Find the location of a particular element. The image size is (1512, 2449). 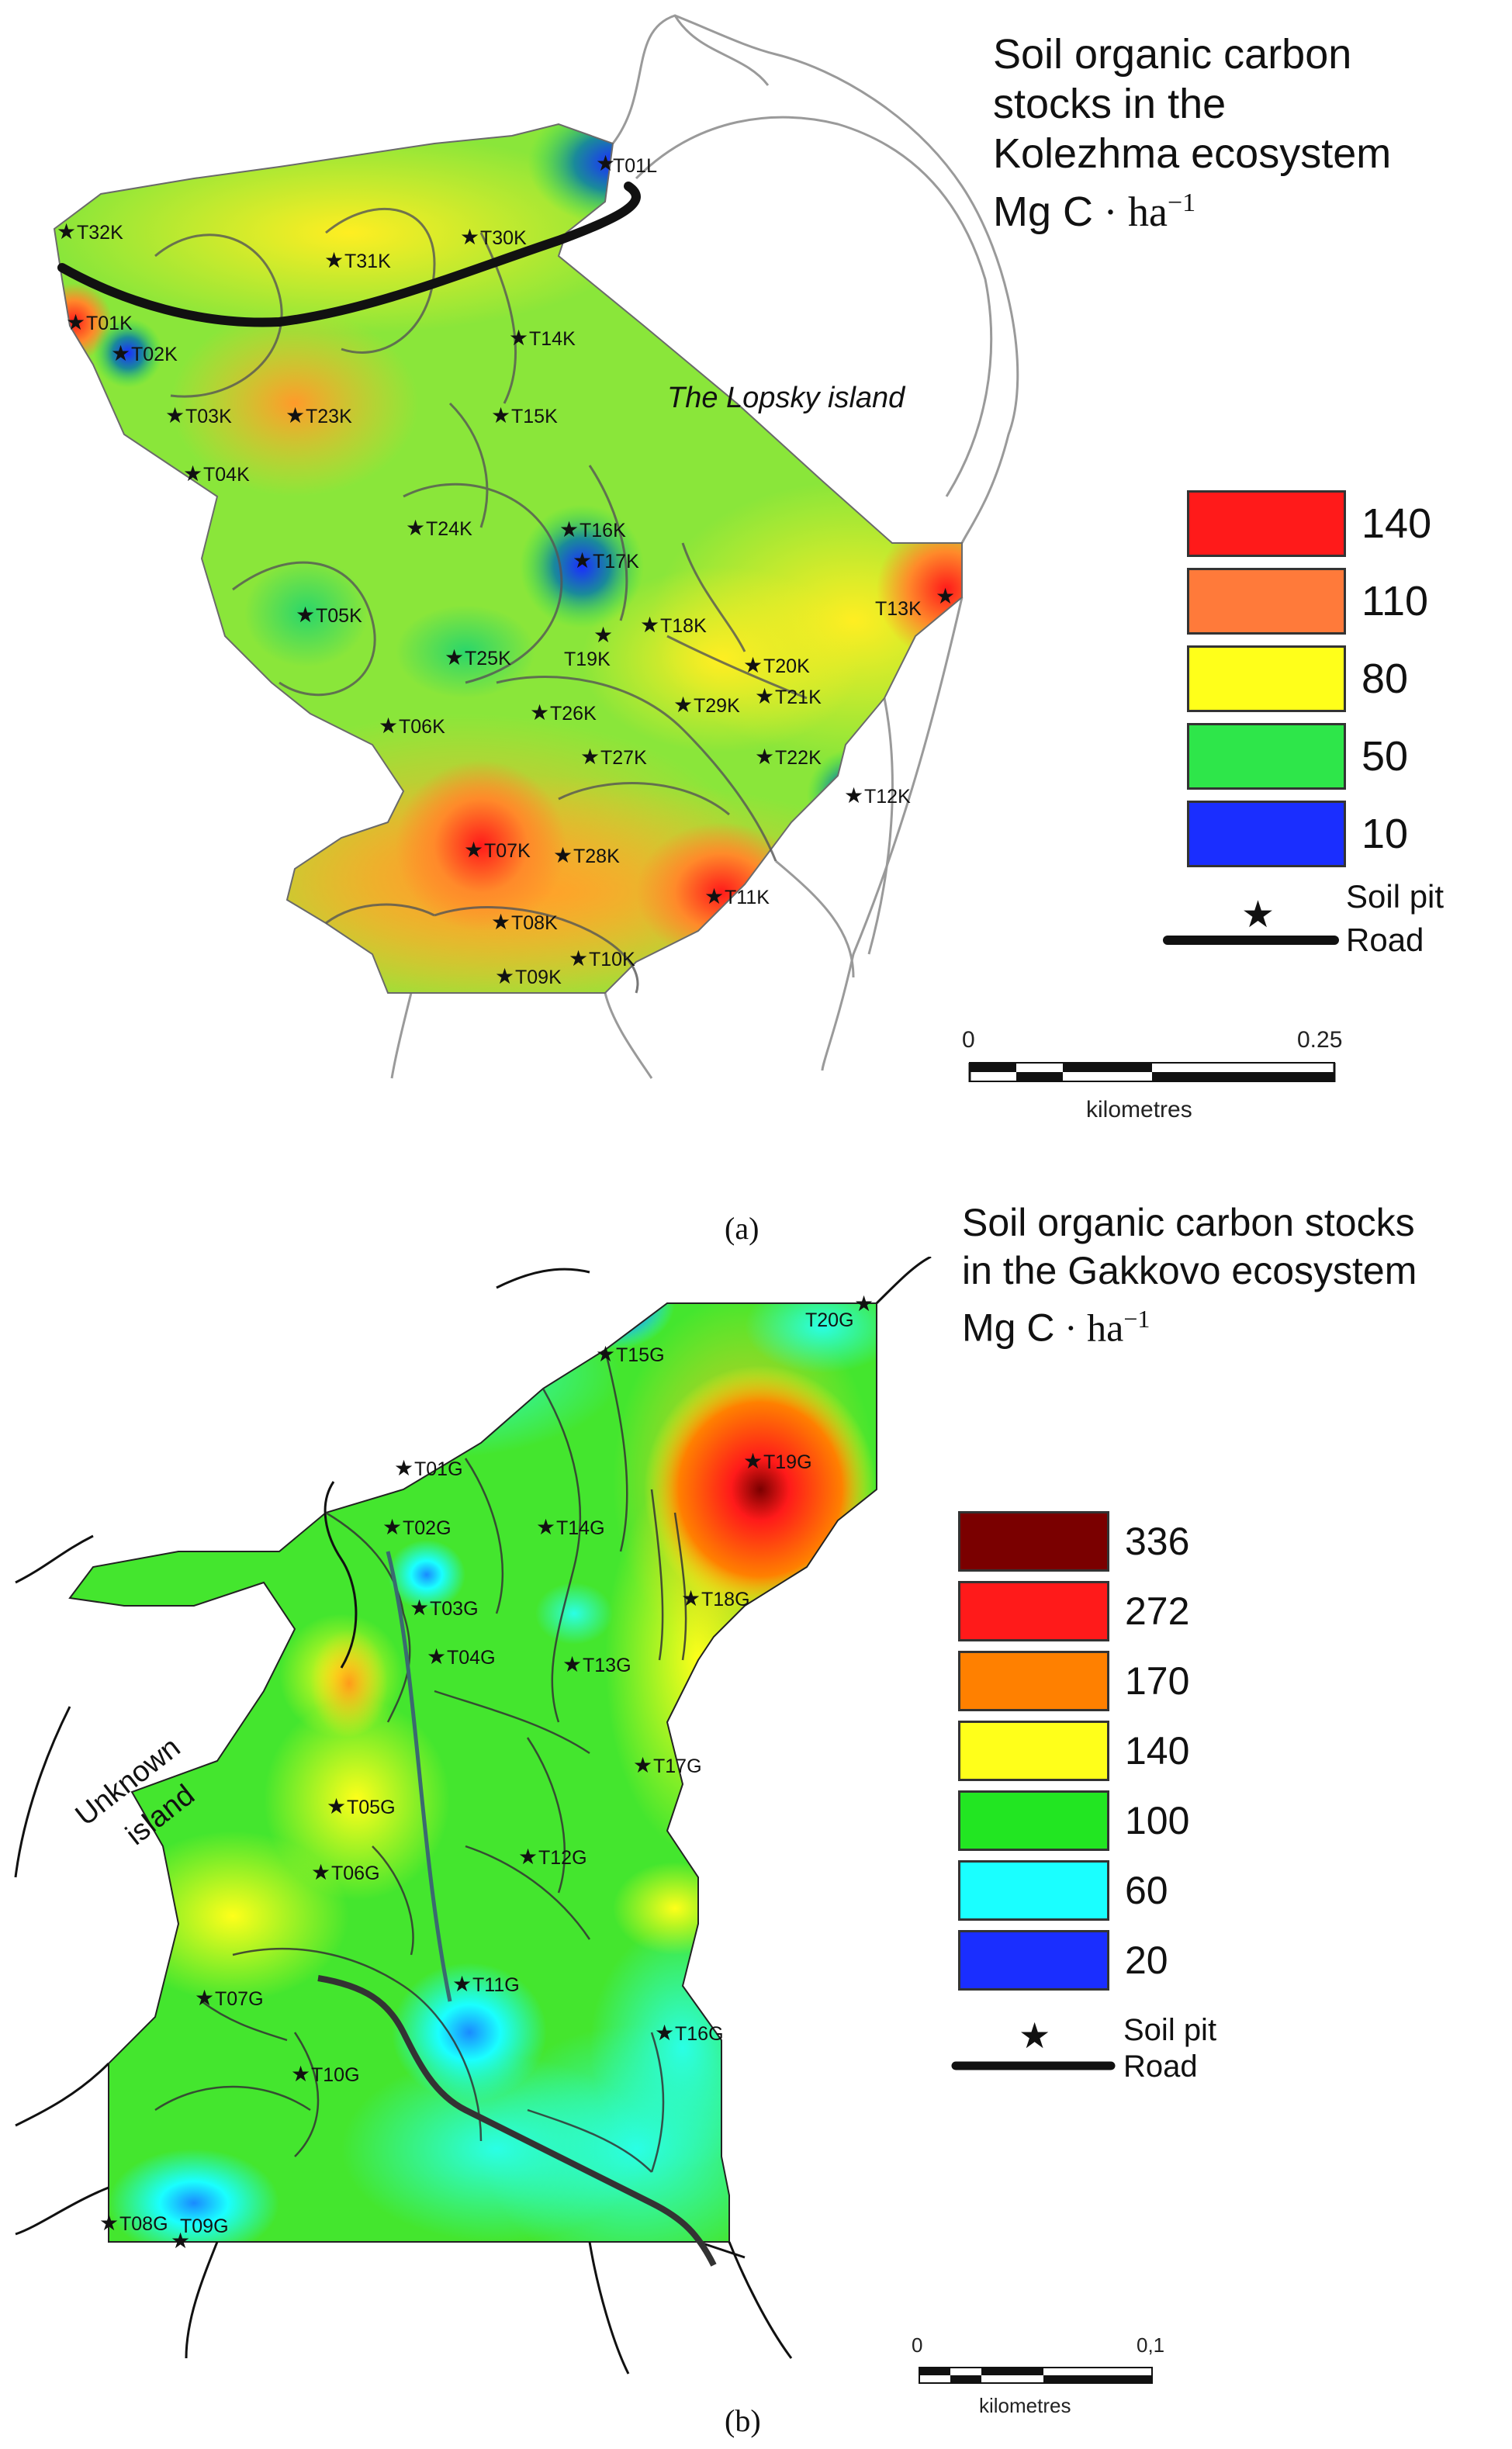

soil-pit-marker: ★ T12G is located at coordinates (552, 1857).